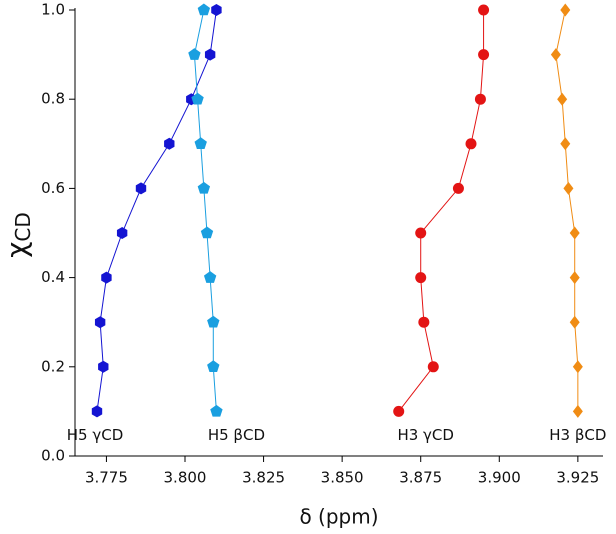 This screenshot has width=616, height=534. What do you see at coordinates (342, 478) in the screenshot?
I see `x-tick-label: 3.850` at bounding box center [342, 478].